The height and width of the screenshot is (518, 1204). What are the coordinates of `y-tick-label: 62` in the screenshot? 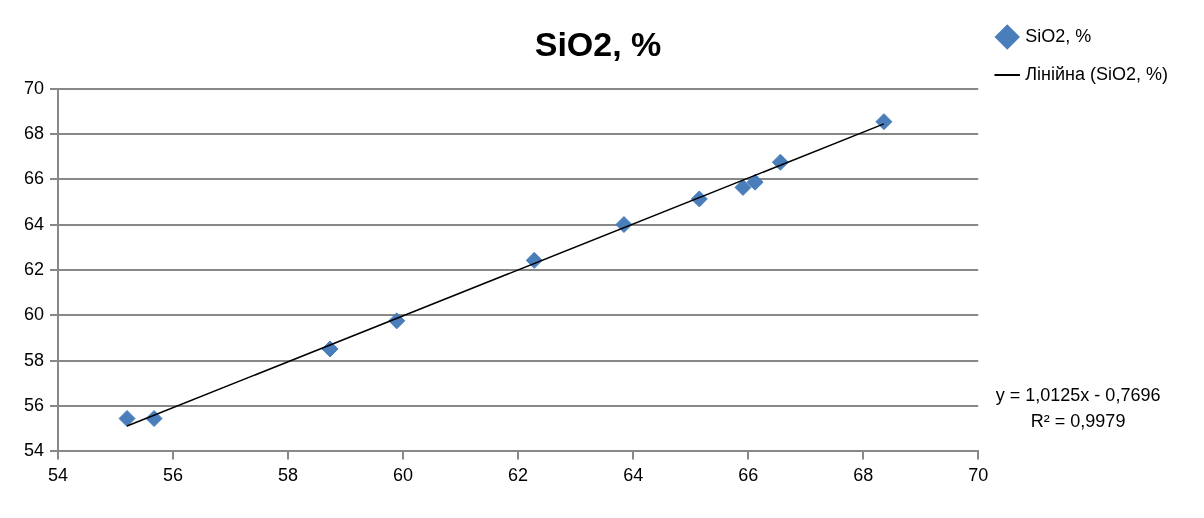 It's located at (34, 269).